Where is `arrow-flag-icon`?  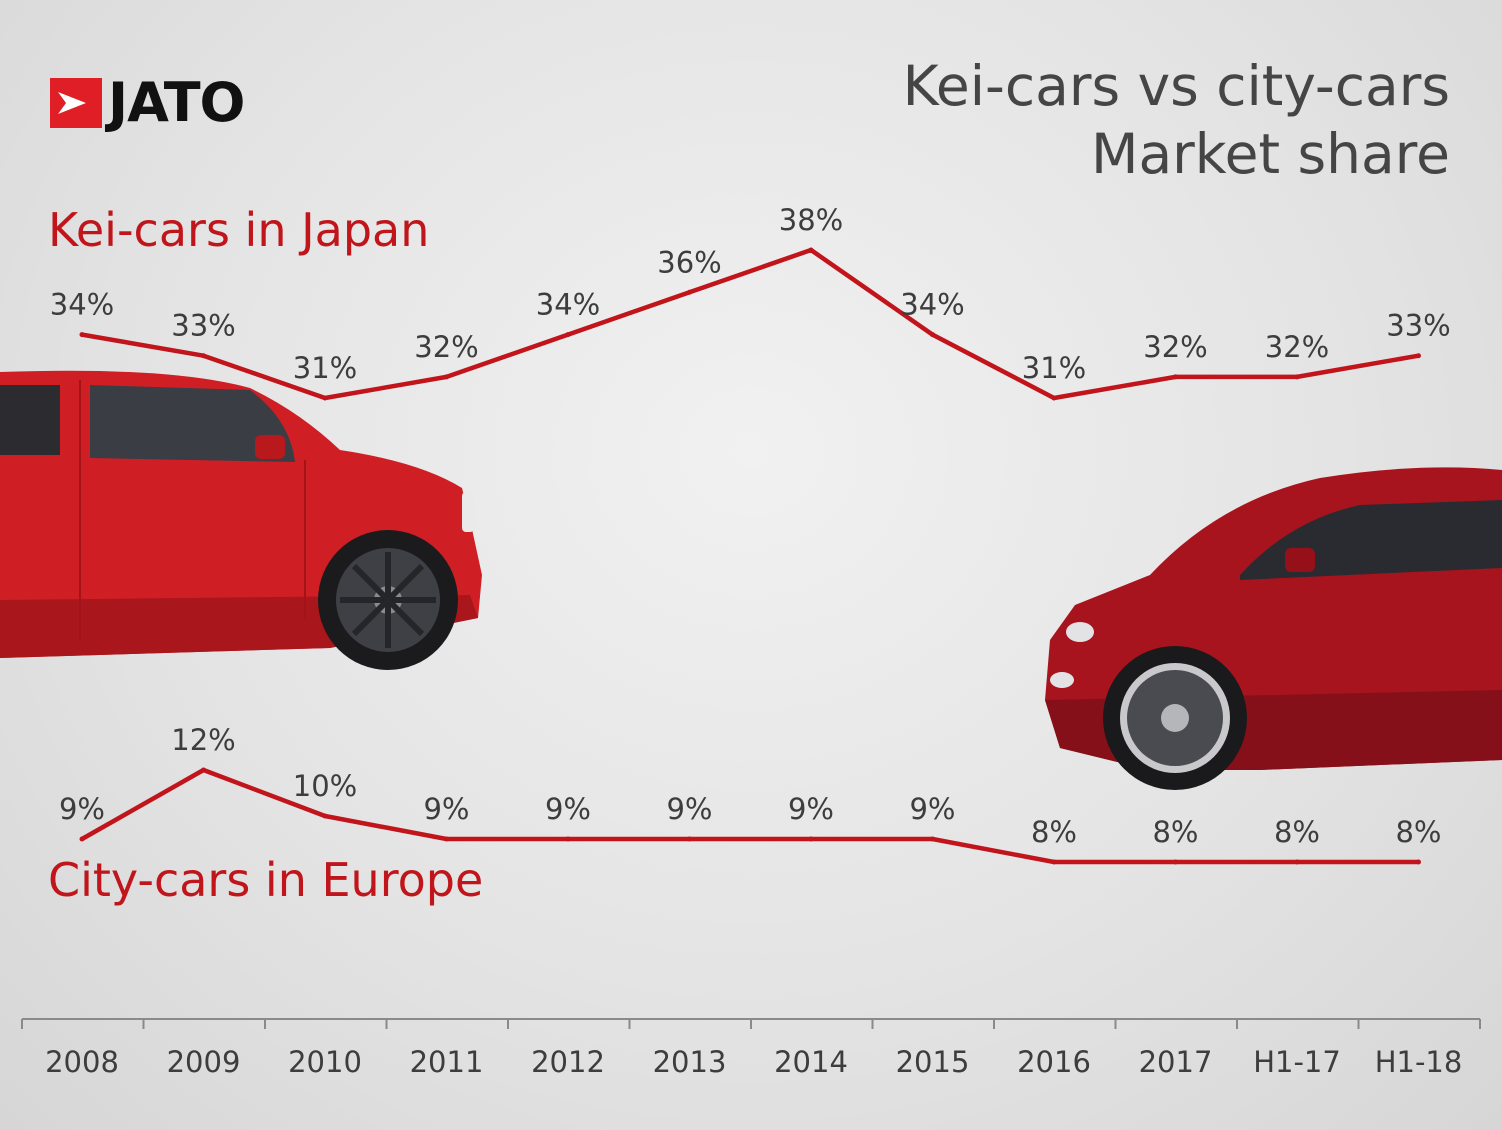 arrow-flag-icon is located at coordinates (76, 103).